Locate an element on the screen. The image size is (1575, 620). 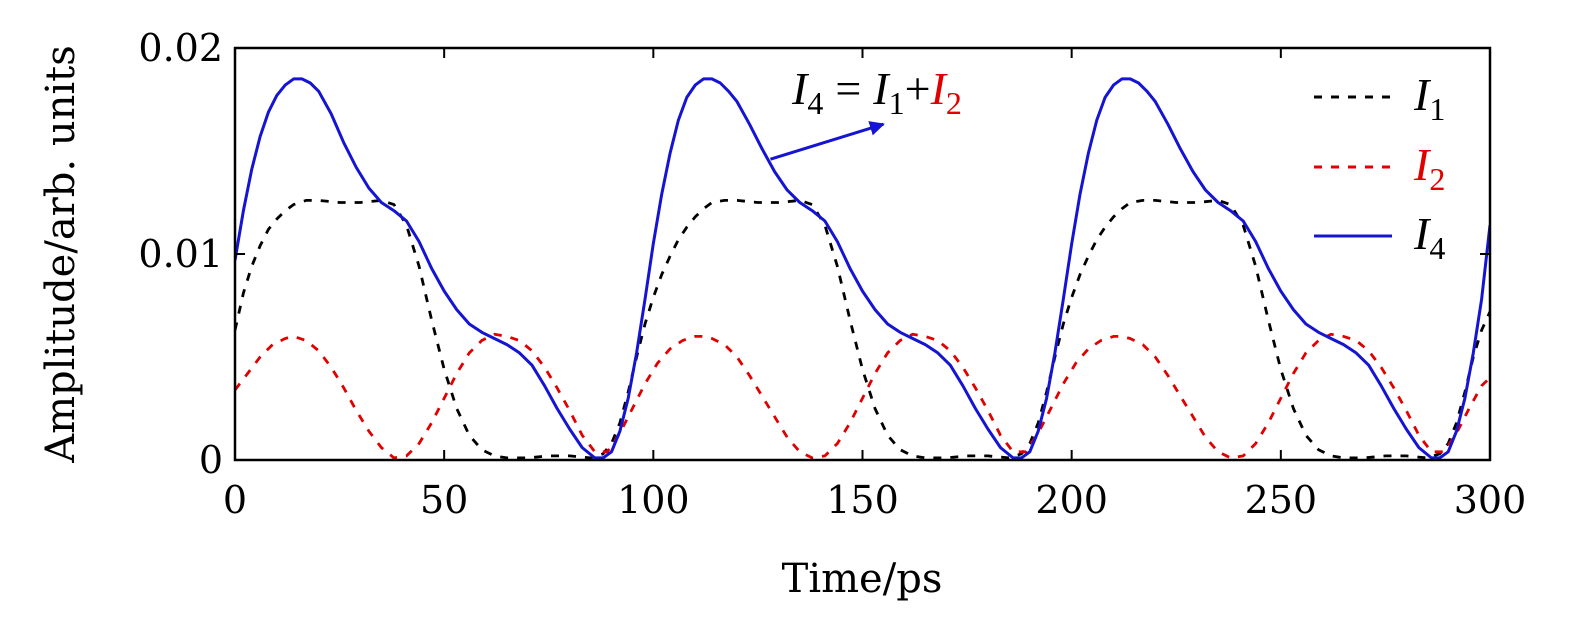
x-tick-label: 100 is located at coordinates (653, 500).